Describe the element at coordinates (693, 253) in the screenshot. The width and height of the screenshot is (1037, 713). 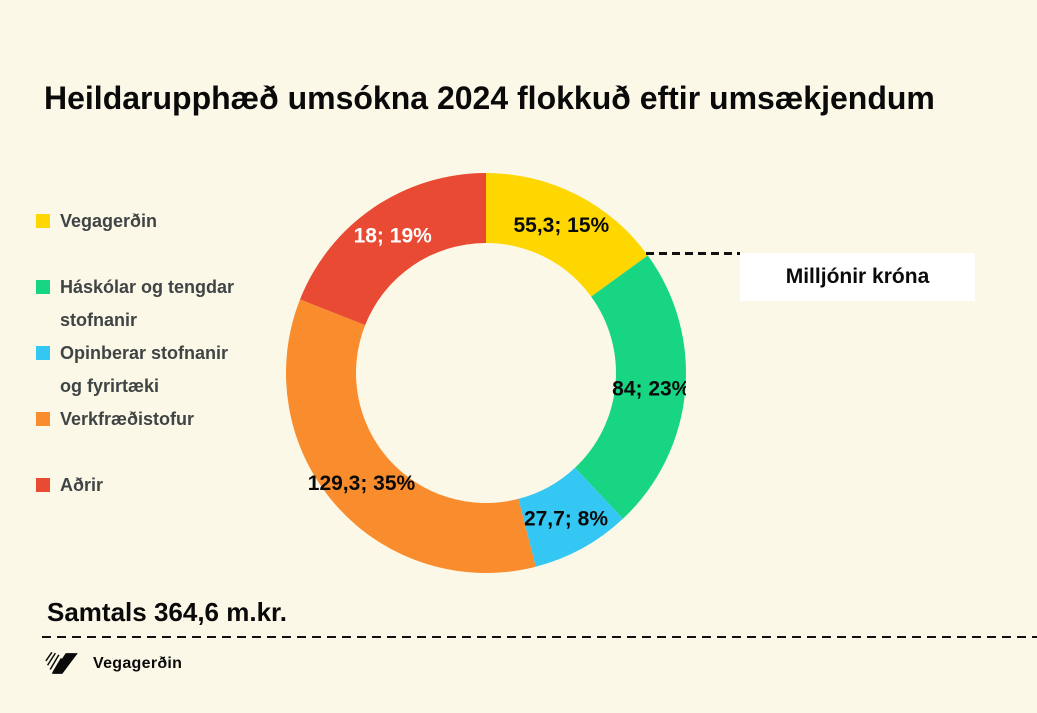
I see `callout-connector-line` at that location.